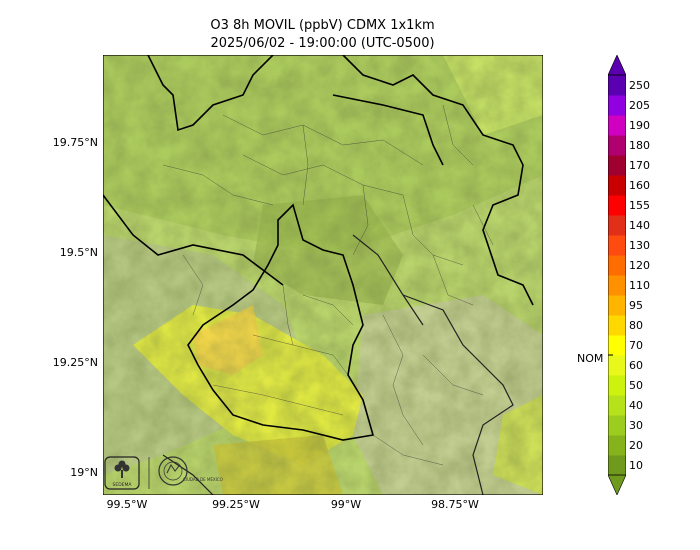  Describe the element at coordinates (639, 125) in the screenshot. I see `colorbar-tick-label: 190` at that location.